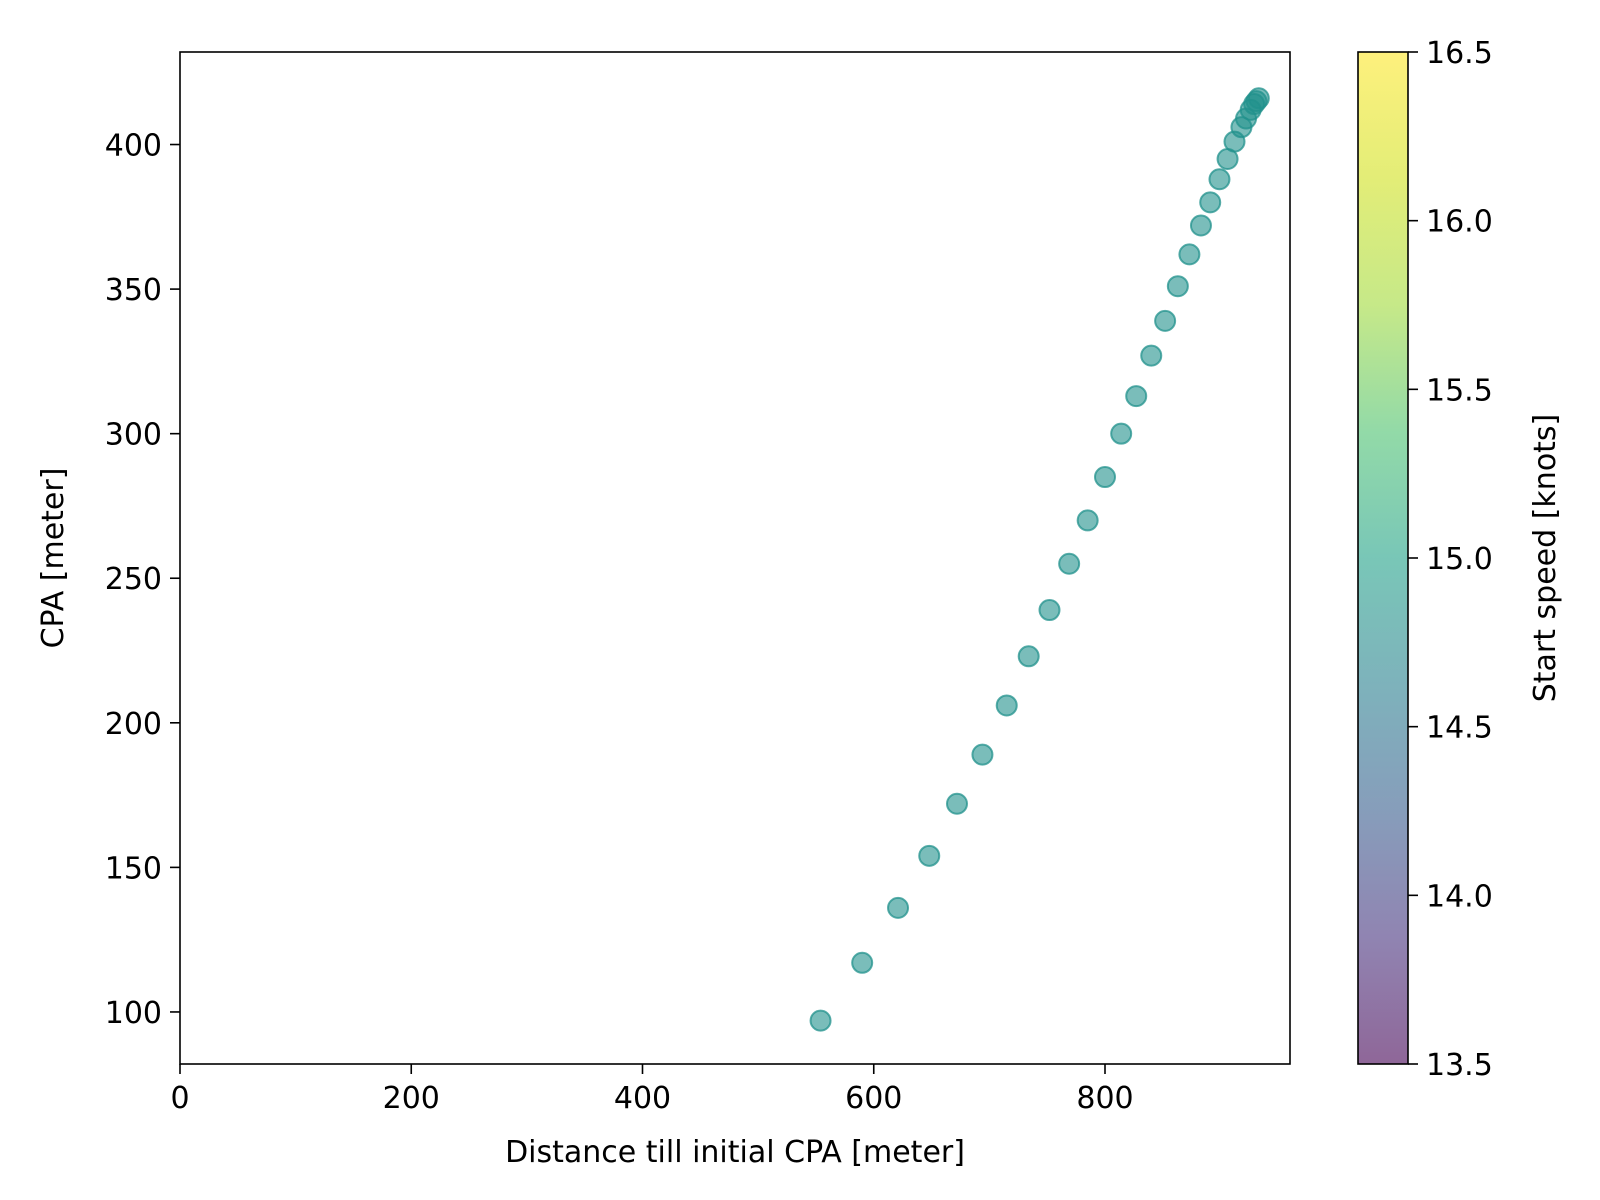  What do you see at coordinates (133, 1013) in the screenshot?
I see `y-tick-label: 100` at bounding box center [133, 1013].